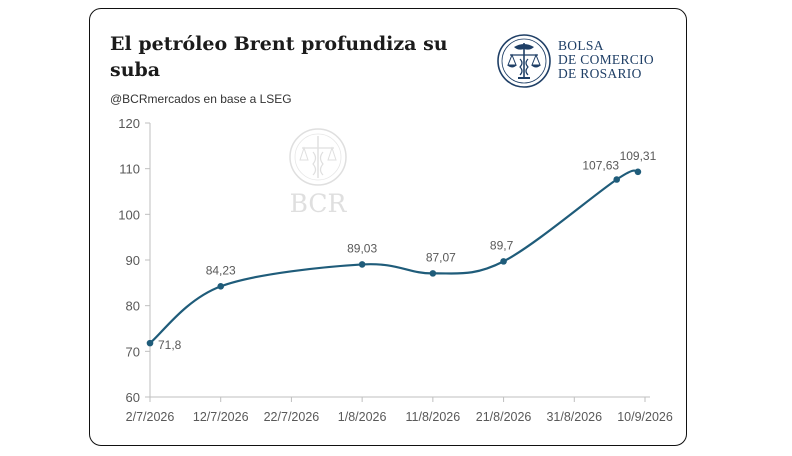  Describe the element at coordinates (600, 73) in the screenshot. I see `logo-line-3: DE ROSARIO` at that location.